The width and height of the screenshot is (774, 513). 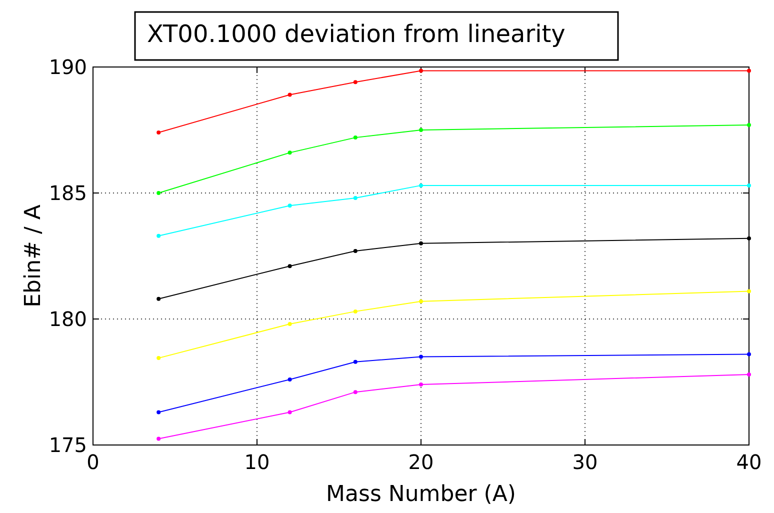 I want to click on x-tick-label: 0, so click(x=93, y=462).